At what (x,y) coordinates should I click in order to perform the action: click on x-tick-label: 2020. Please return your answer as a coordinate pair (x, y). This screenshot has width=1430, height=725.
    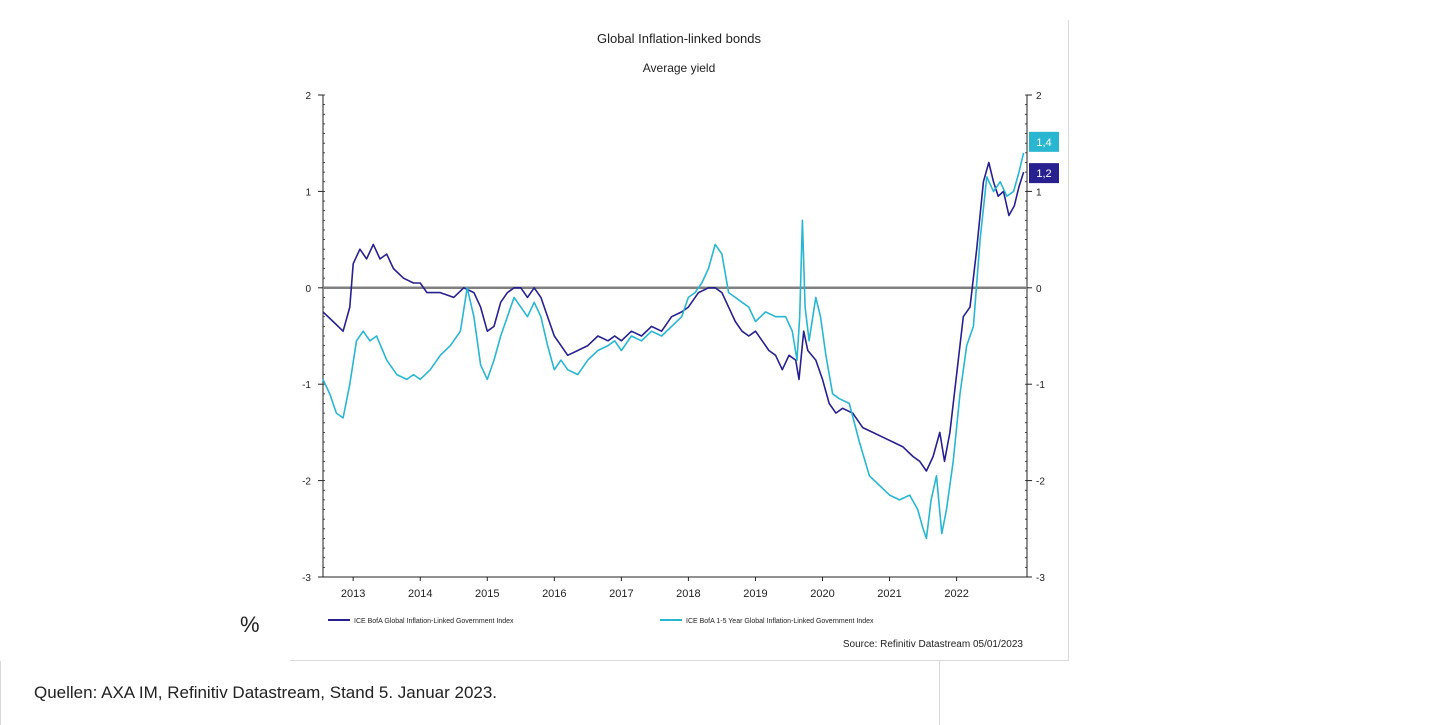
    Looking at the image, I should click on (822, 594).